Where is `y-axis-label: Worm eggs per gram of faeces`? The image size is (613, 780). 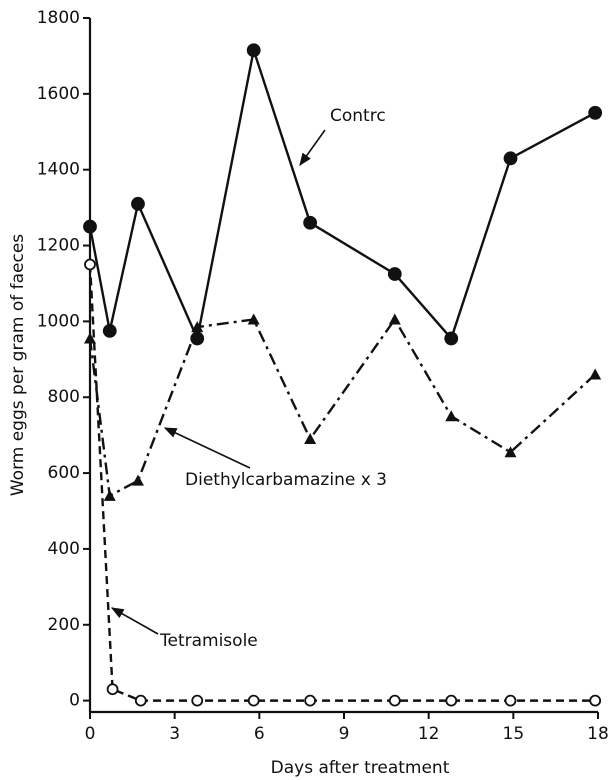 y-axis-label: Worm eggs per gram of faeces is located at coordinates (18, 365).